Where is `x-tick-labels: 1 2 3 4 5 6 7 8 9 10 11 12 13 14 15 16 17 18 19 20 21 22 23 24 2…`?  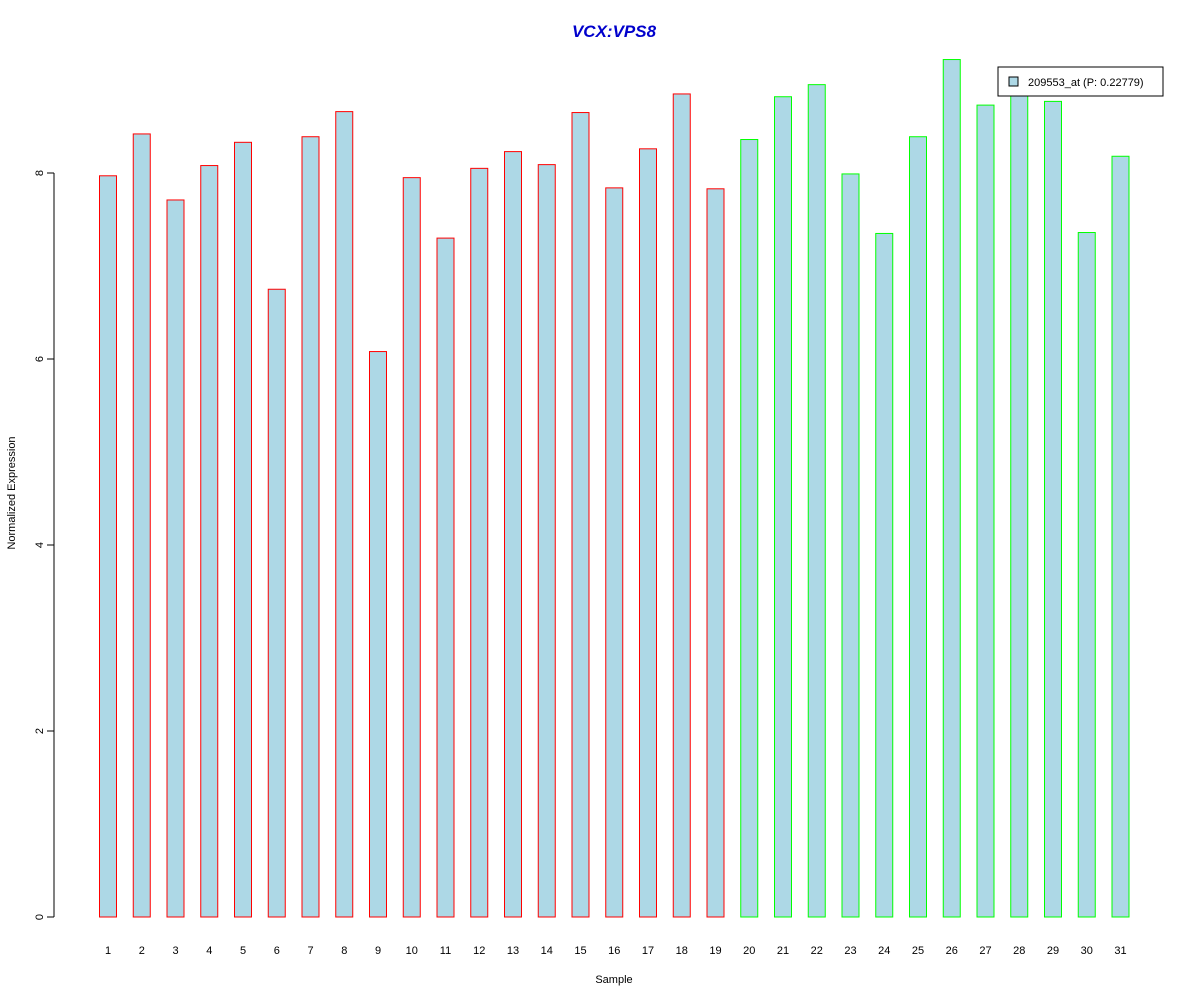
x-tick-labels: 1 2 3 4 5 6 7 8 9 10 11 12 13 14 15 16 17 18 19 20 21 22 23 24 2… is located at coordinates (616, 951).